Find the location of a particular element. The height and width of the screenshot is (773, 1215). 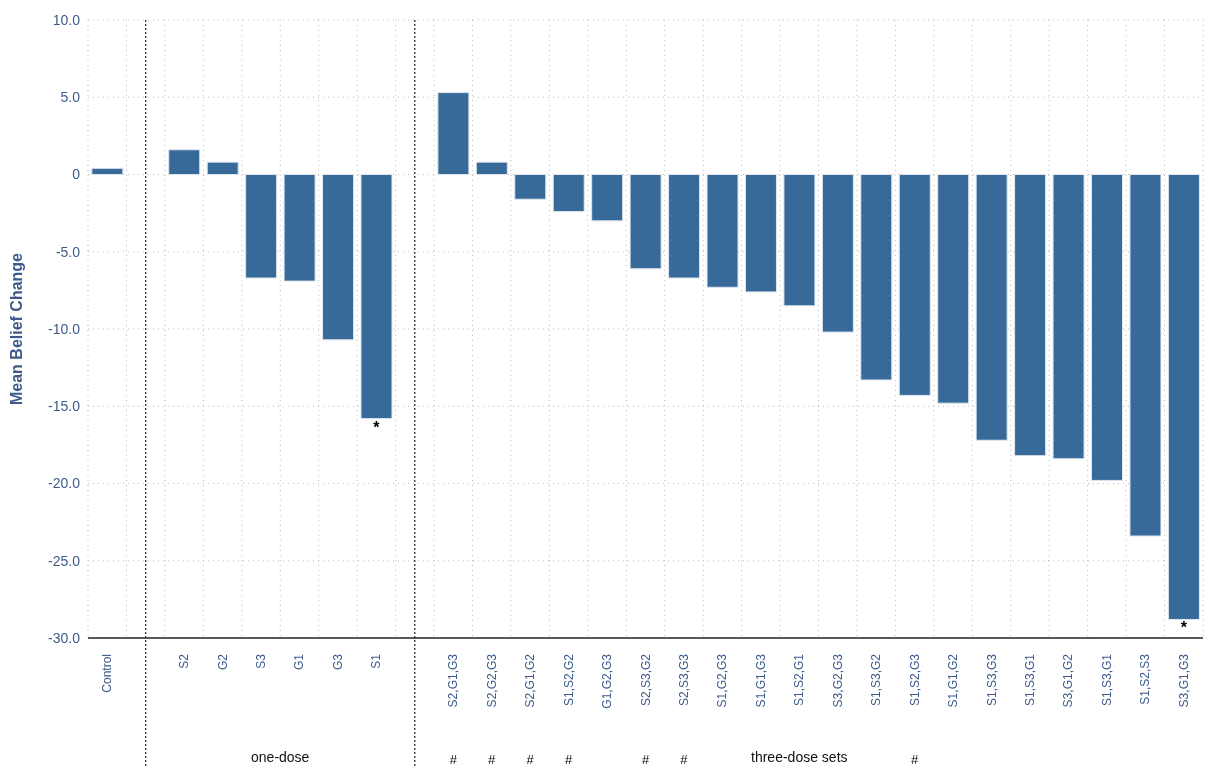

x-tick-label: S1,S2,G2 is located at coordinates (568, 680).